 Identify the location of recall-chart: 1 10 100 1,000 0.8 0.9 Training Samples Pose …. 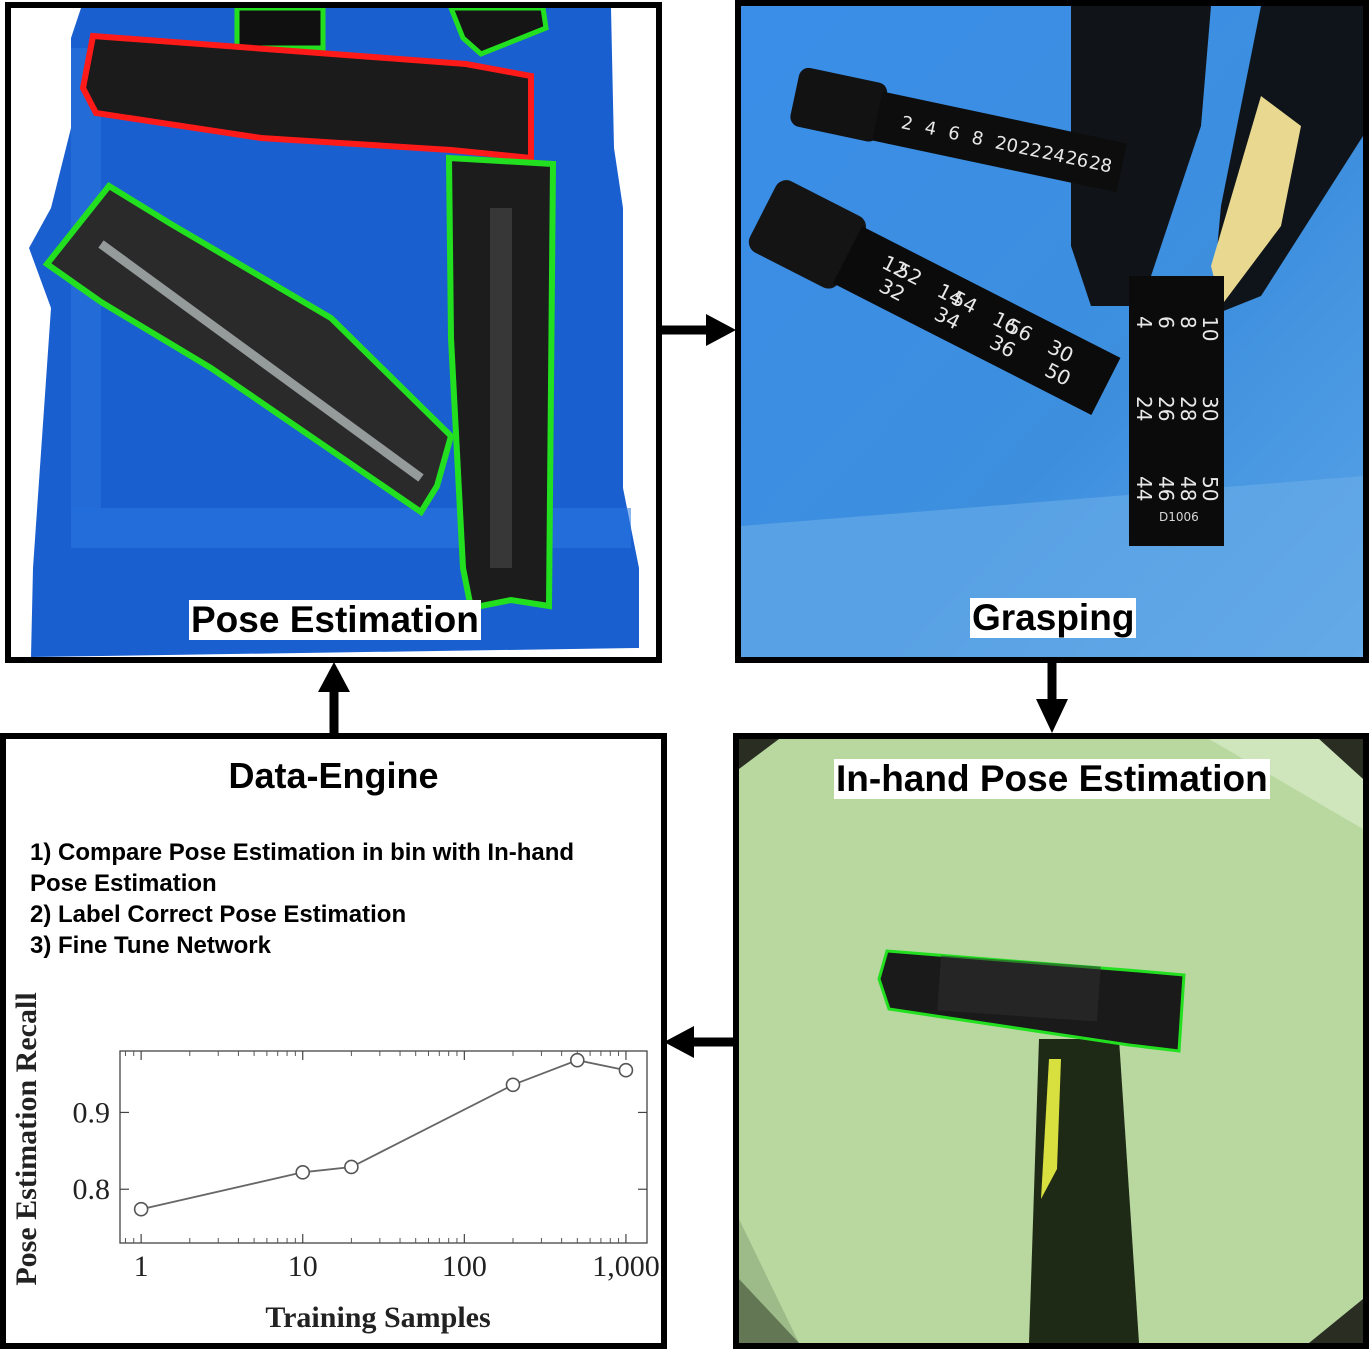
(335, 1163).